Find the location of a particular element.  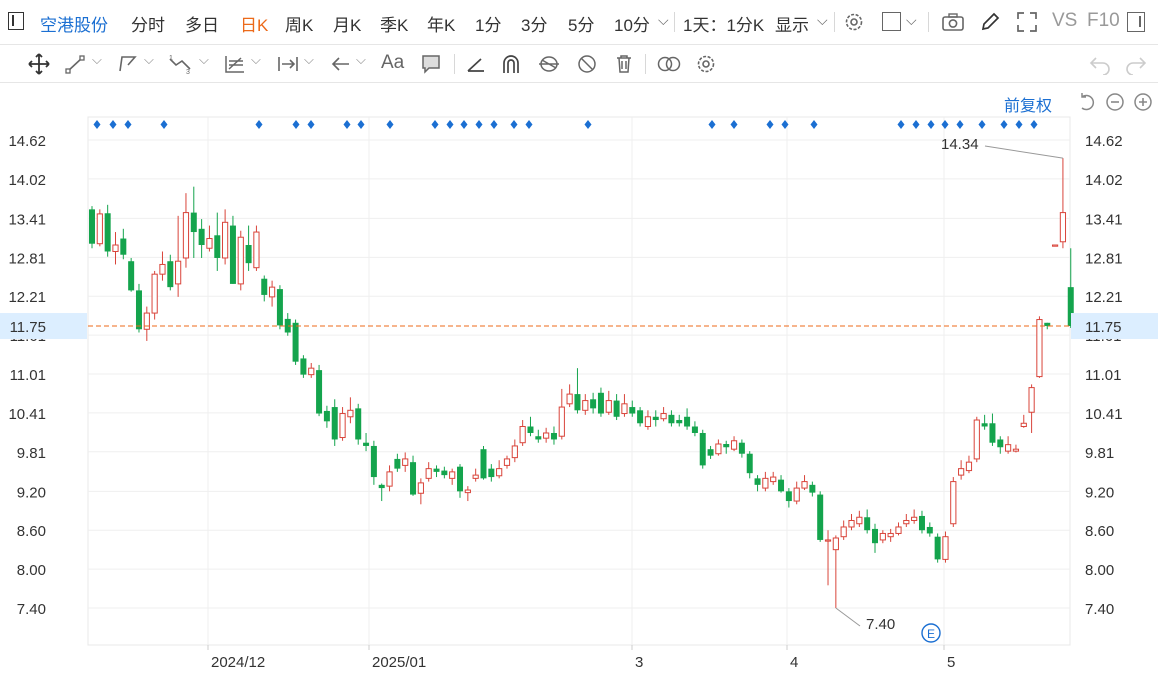

y-tick-label-left: 10.41 is located at coordinates (27, 414).